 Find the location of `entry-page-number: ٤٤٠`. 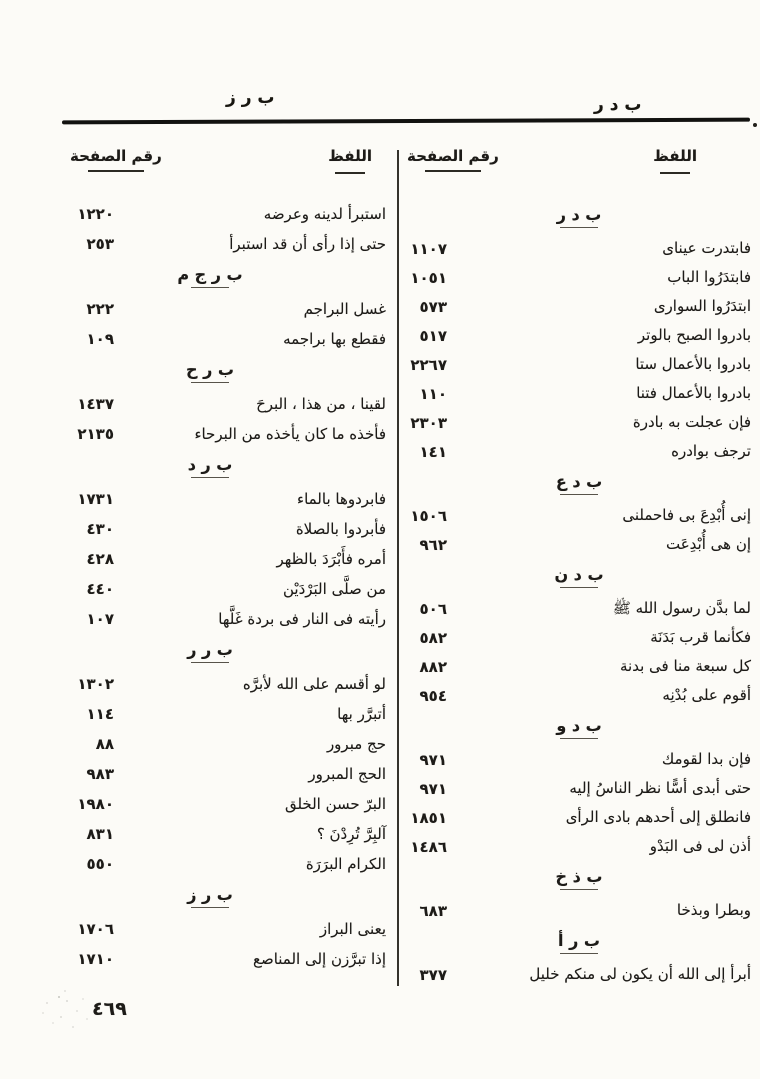

entry-page-number: ٤٤٠ is located at coordinates (100, 589).